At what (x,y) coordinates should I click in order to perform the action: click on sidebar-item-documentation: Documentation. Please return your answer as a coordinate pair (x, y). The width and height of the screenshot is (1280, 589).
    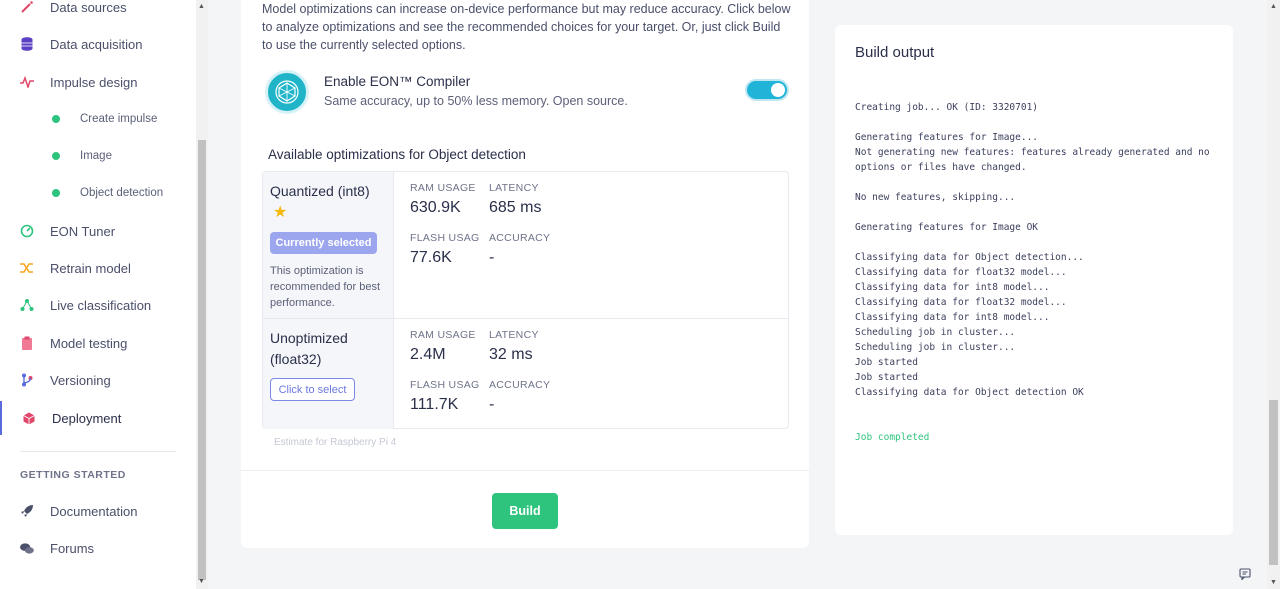
    Looking at the image, I should click on (98, 511).